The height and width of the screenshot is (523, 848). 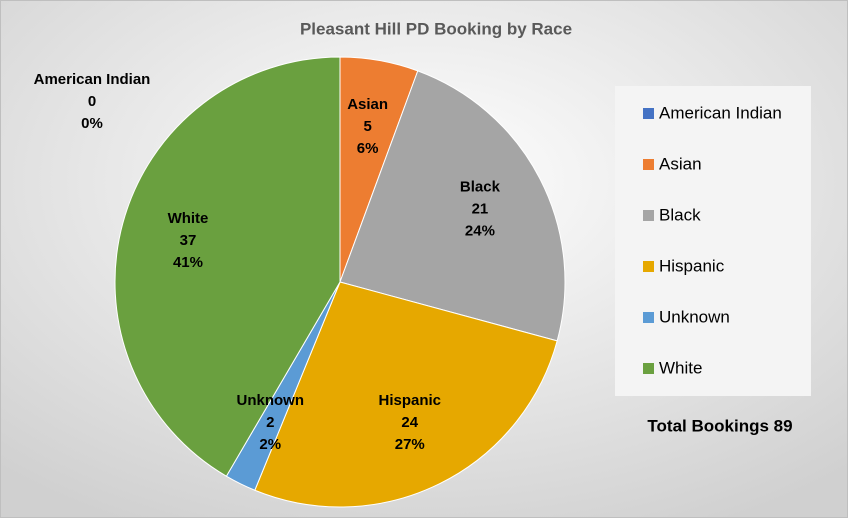 I want to click on data-label-value: 24, so click(x=409, y=422).